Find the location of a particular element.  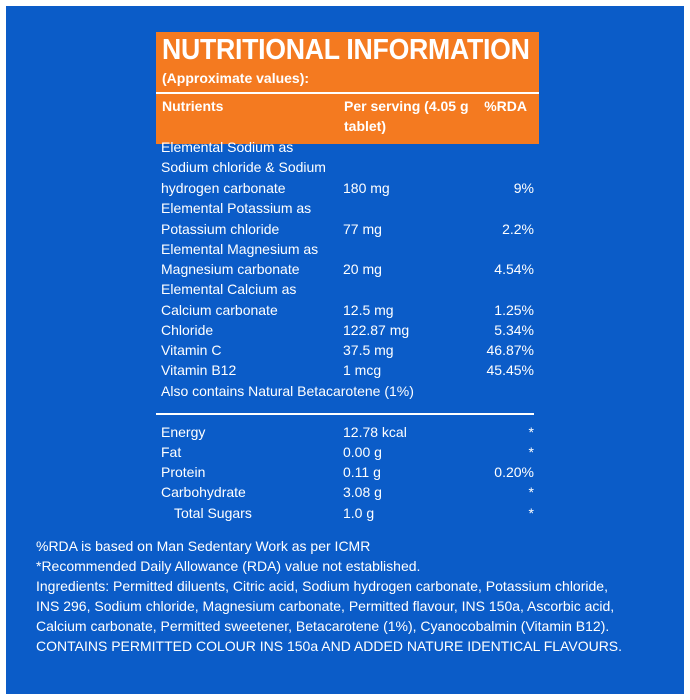

nutrient-rda: 9% is located at coordinates (523, 188).